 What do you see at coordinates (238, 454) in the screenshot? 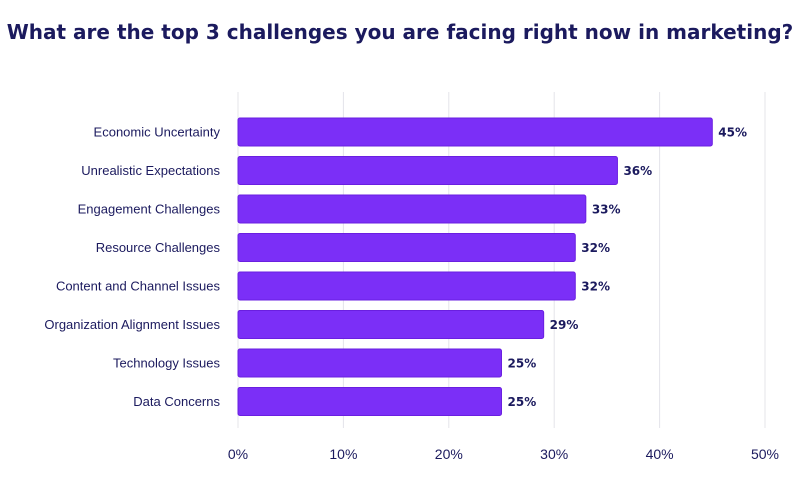
I see `x-tick-label: 0%` at bounding box center [238, 454].